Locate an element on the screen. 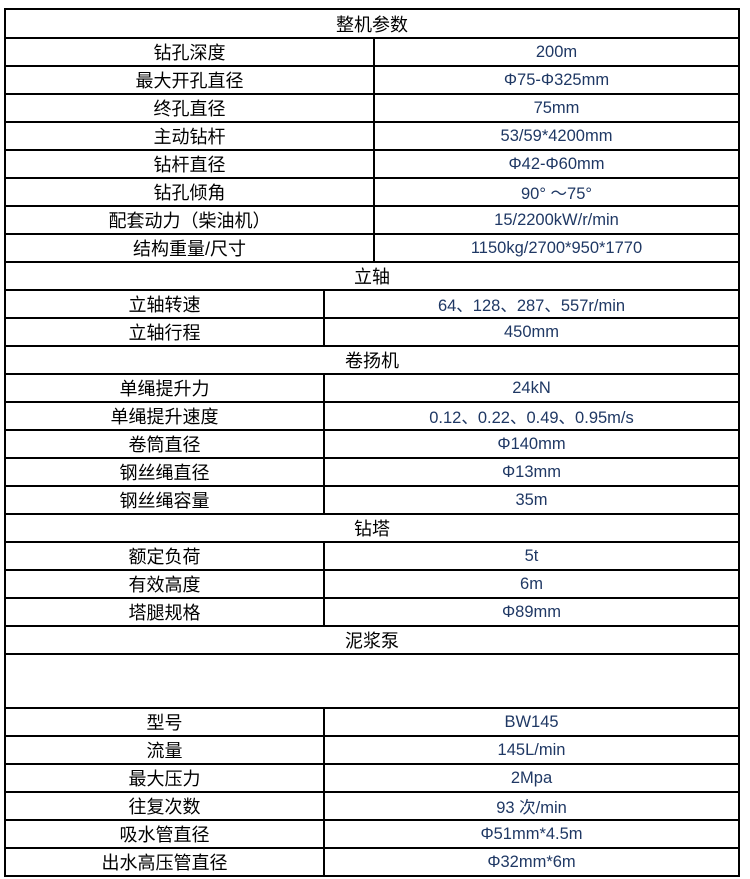 The height and width of the screenshot is (879, 750). spec-label: 钢丝绳直径 is located at coordinates (165, 472).